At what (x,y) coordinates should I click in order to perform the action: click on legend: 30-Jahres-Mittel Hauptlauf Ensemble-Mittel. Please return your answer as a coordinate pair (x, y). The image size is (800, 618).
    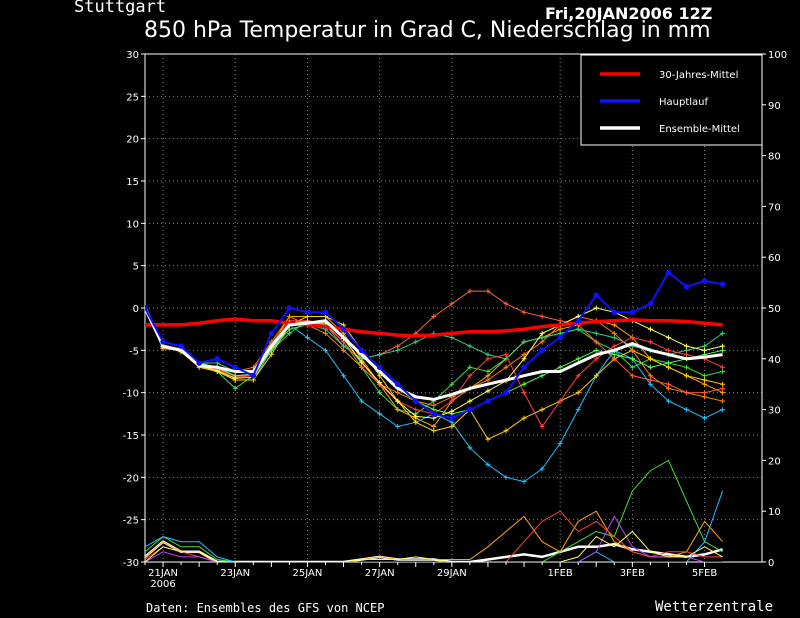
    Looking at the image, I should click on (671, 100).